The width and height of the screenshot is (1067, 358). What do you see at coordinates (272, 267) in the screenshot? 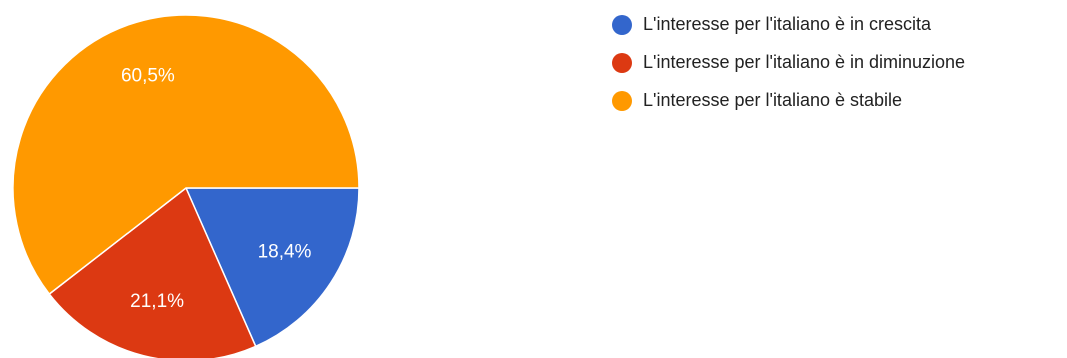
I see `pie-slice-crescita` at bounding box center [272, 267].